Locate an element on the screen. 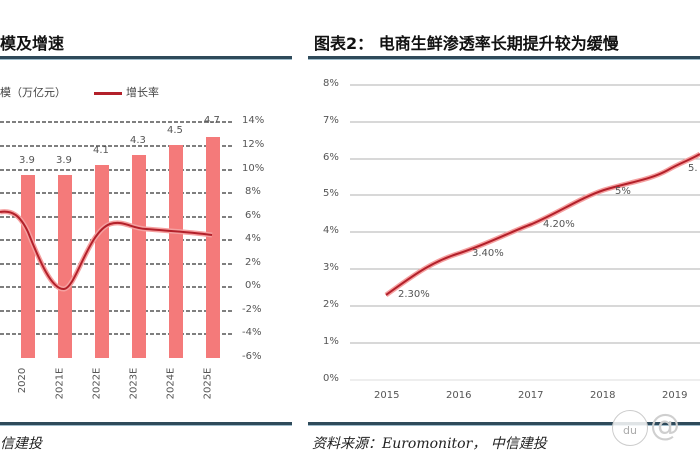  y2-tick: -4% is located at coordinates (252, 332).